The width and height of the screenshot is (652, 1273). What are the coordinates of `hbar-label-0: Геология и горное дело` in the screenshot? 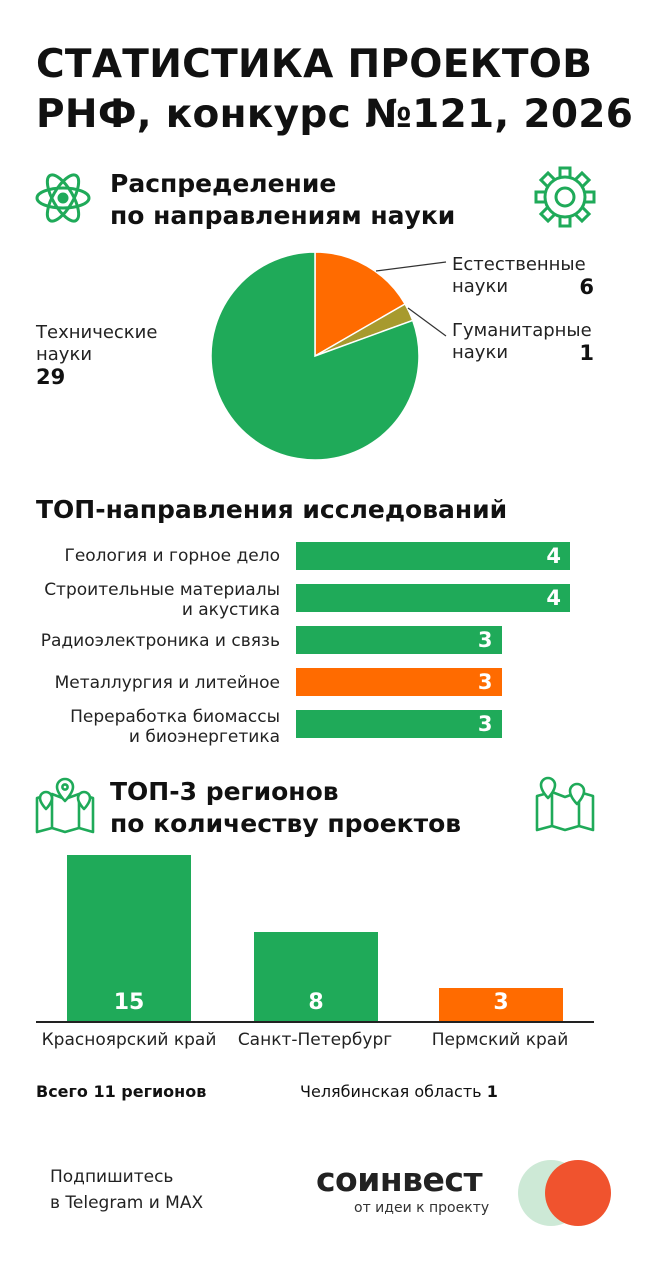 It's located at (157, 556).